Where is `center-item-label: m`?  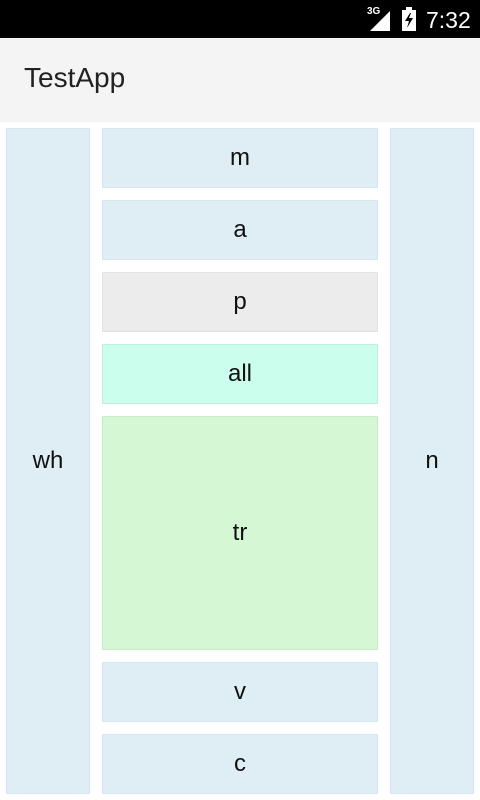
center-item-label: m is located at coordinates (240, 157).